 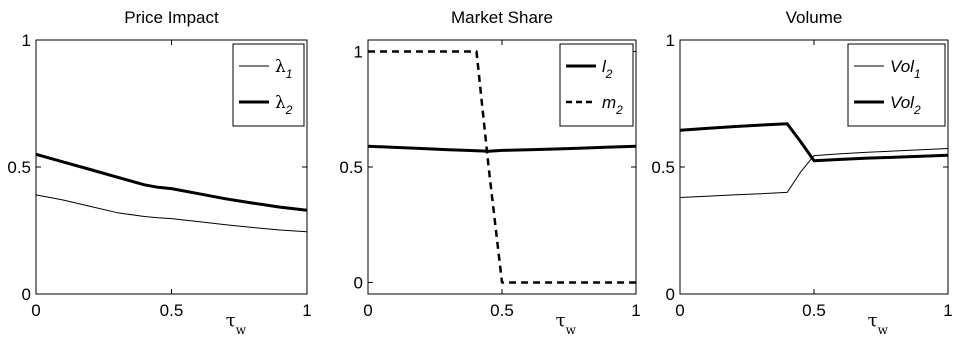 What do you see at coordinates (814, 142) in the screenshot?
I see `series-line-vol2` at bounding box center [814, 142].